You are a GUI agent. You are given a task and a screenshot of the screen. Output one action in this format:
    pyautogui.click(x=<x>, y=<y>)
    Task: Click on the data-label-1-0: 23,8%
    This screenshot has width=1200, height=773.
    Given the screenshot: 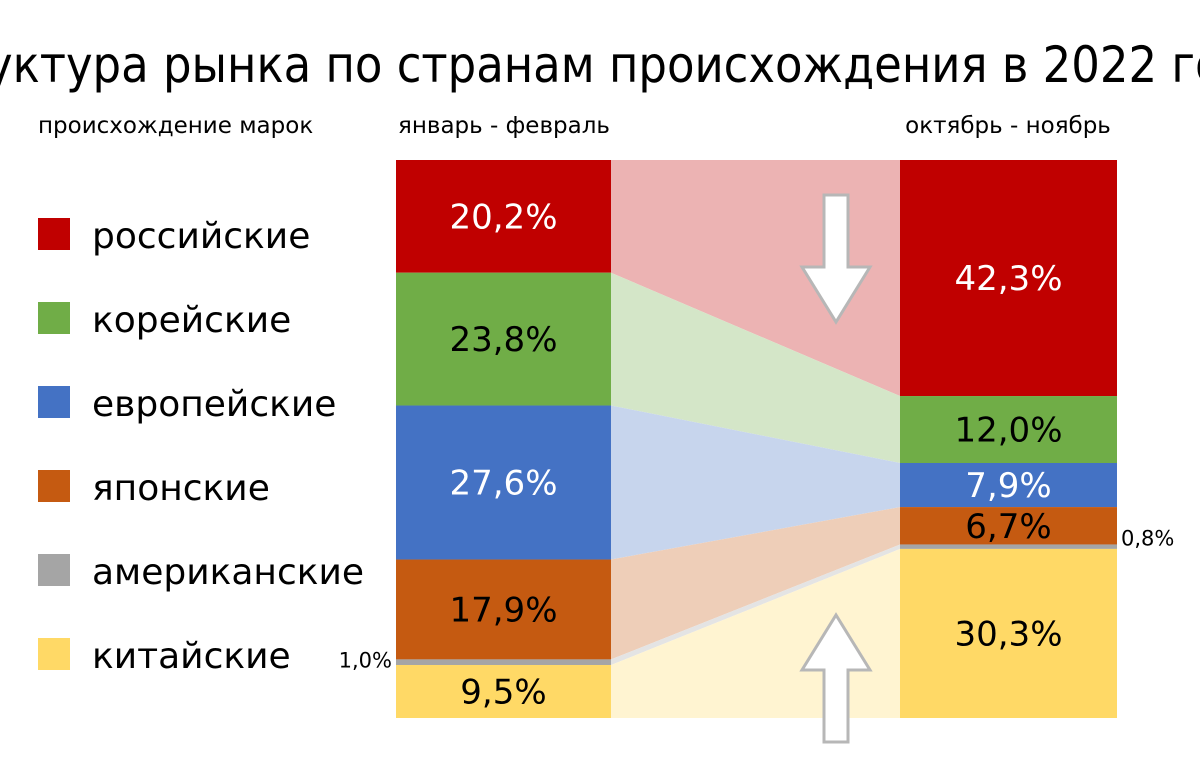 What is the action you would take?
    pyautogui.click(x=503, y=340)
    